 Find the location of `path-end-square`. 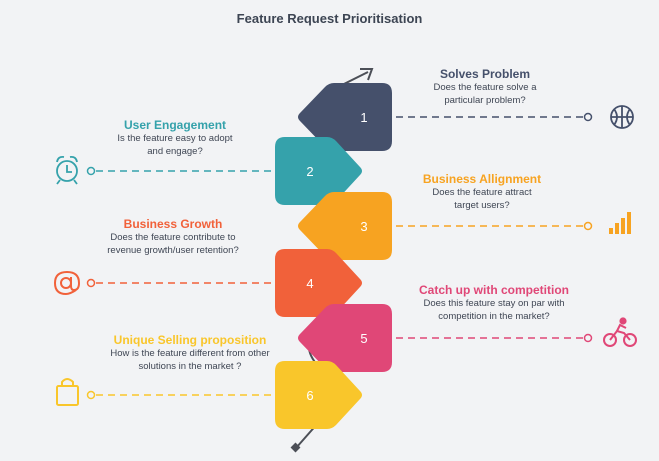

path-end-square is located at coordinates (295, 447).